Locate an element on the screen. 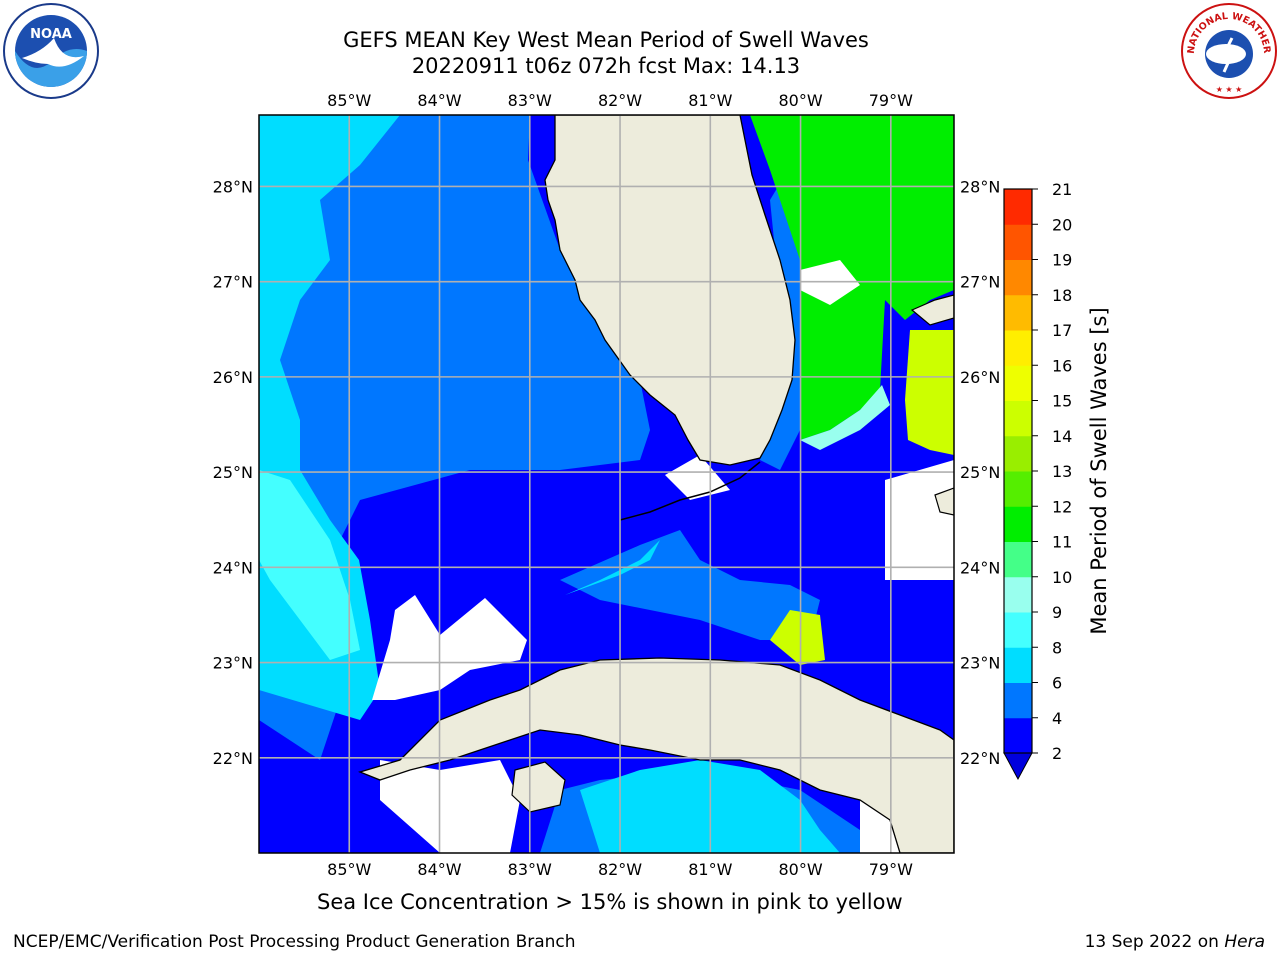 The width and height of the screenshot is (1280, 960). lon-label-bottom: 80°W is located at coordinates (800, 869).